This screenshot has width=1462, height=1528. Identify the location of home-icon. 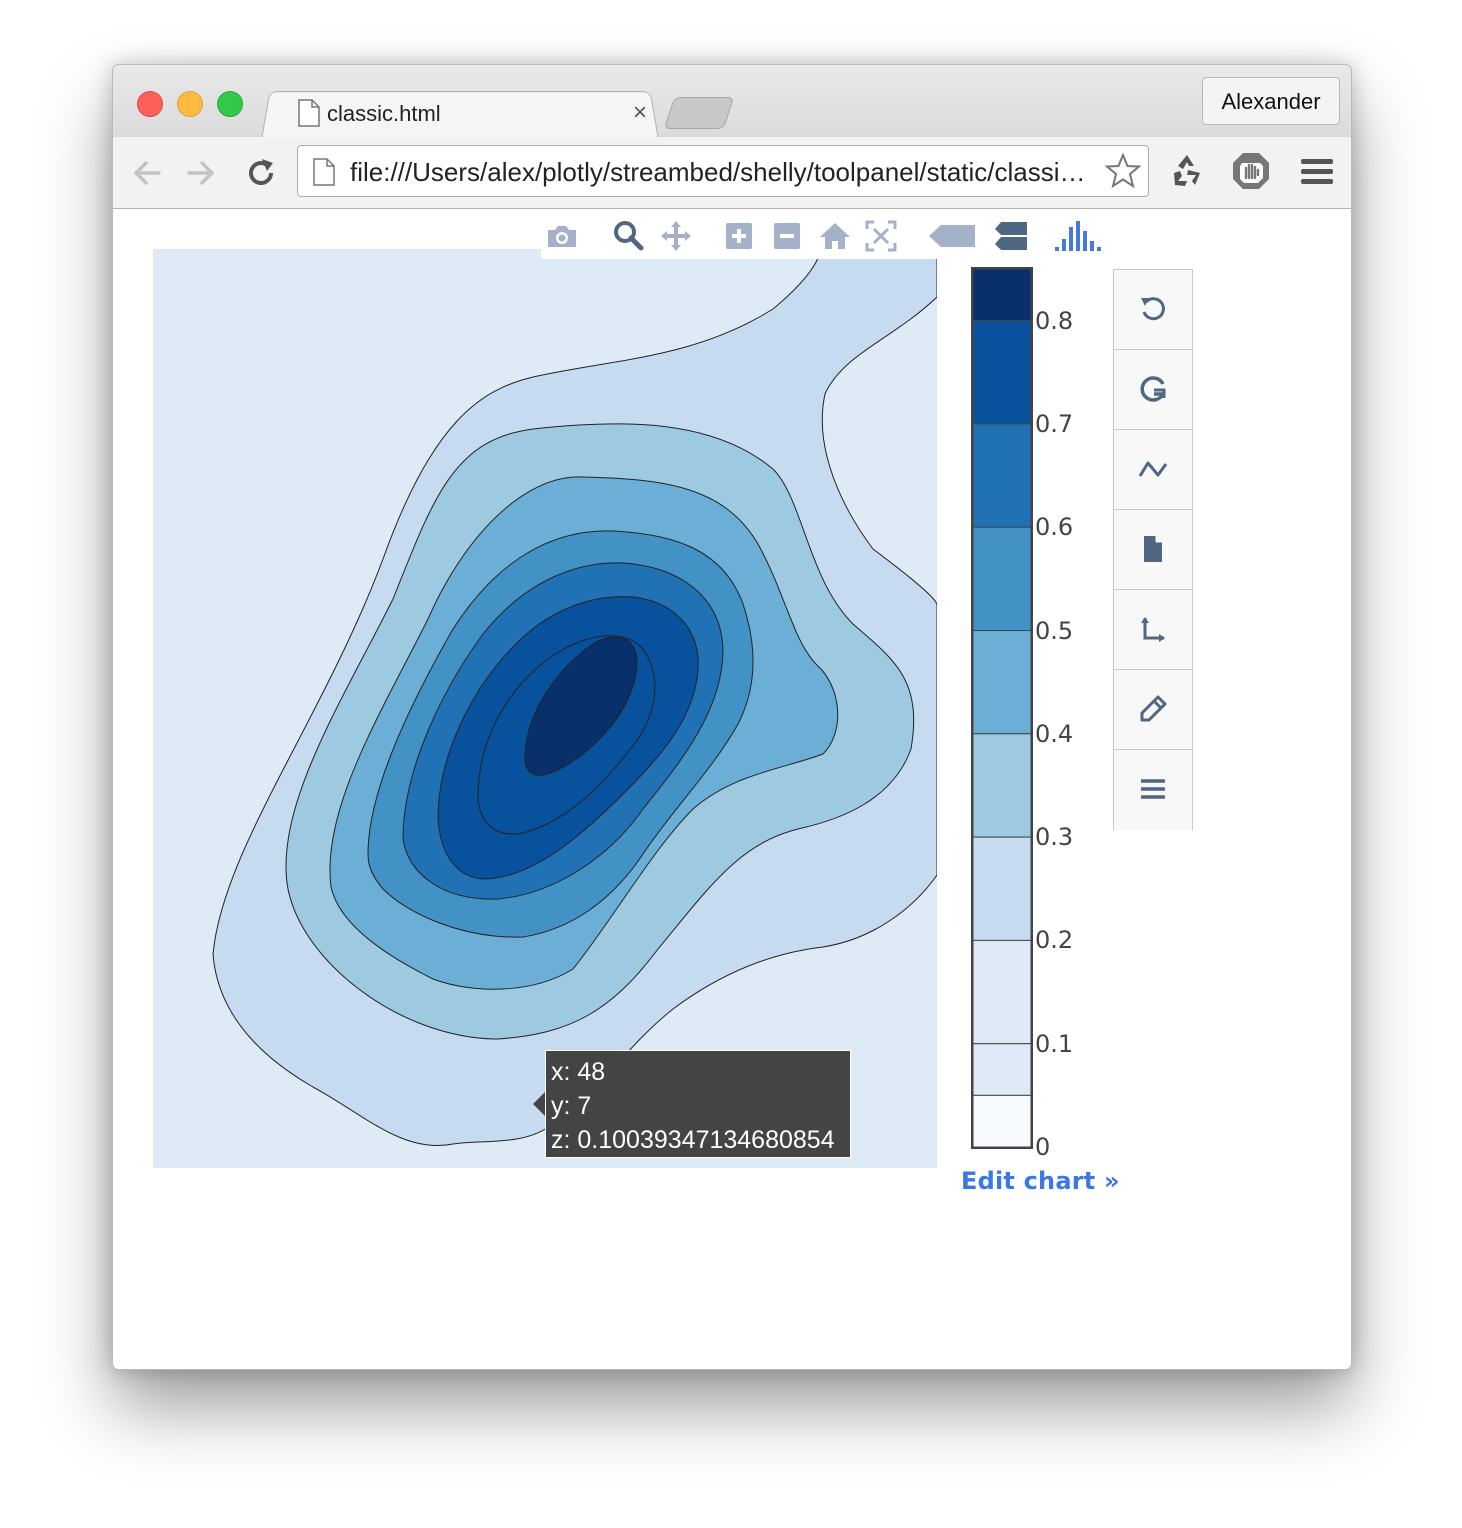
(835, 236).